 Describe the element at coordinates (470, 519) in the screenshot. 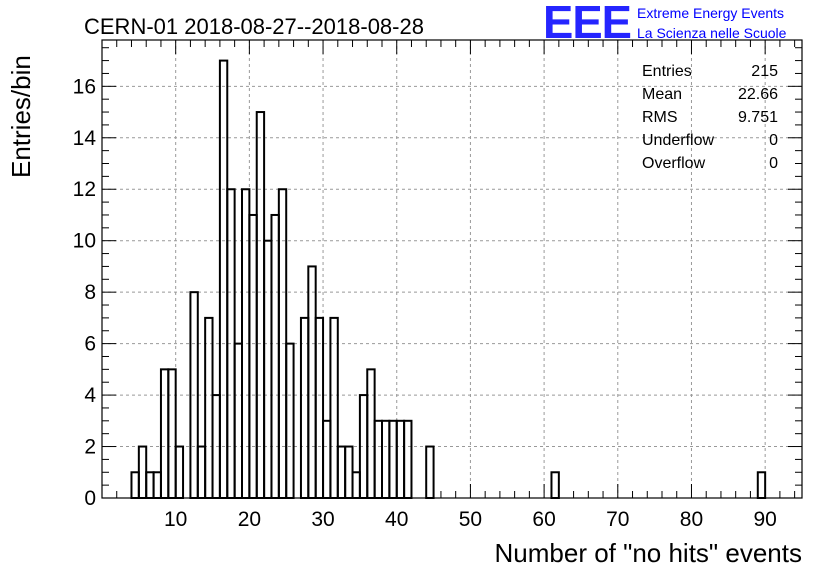

I see `x-tick-label: 50` at that location.